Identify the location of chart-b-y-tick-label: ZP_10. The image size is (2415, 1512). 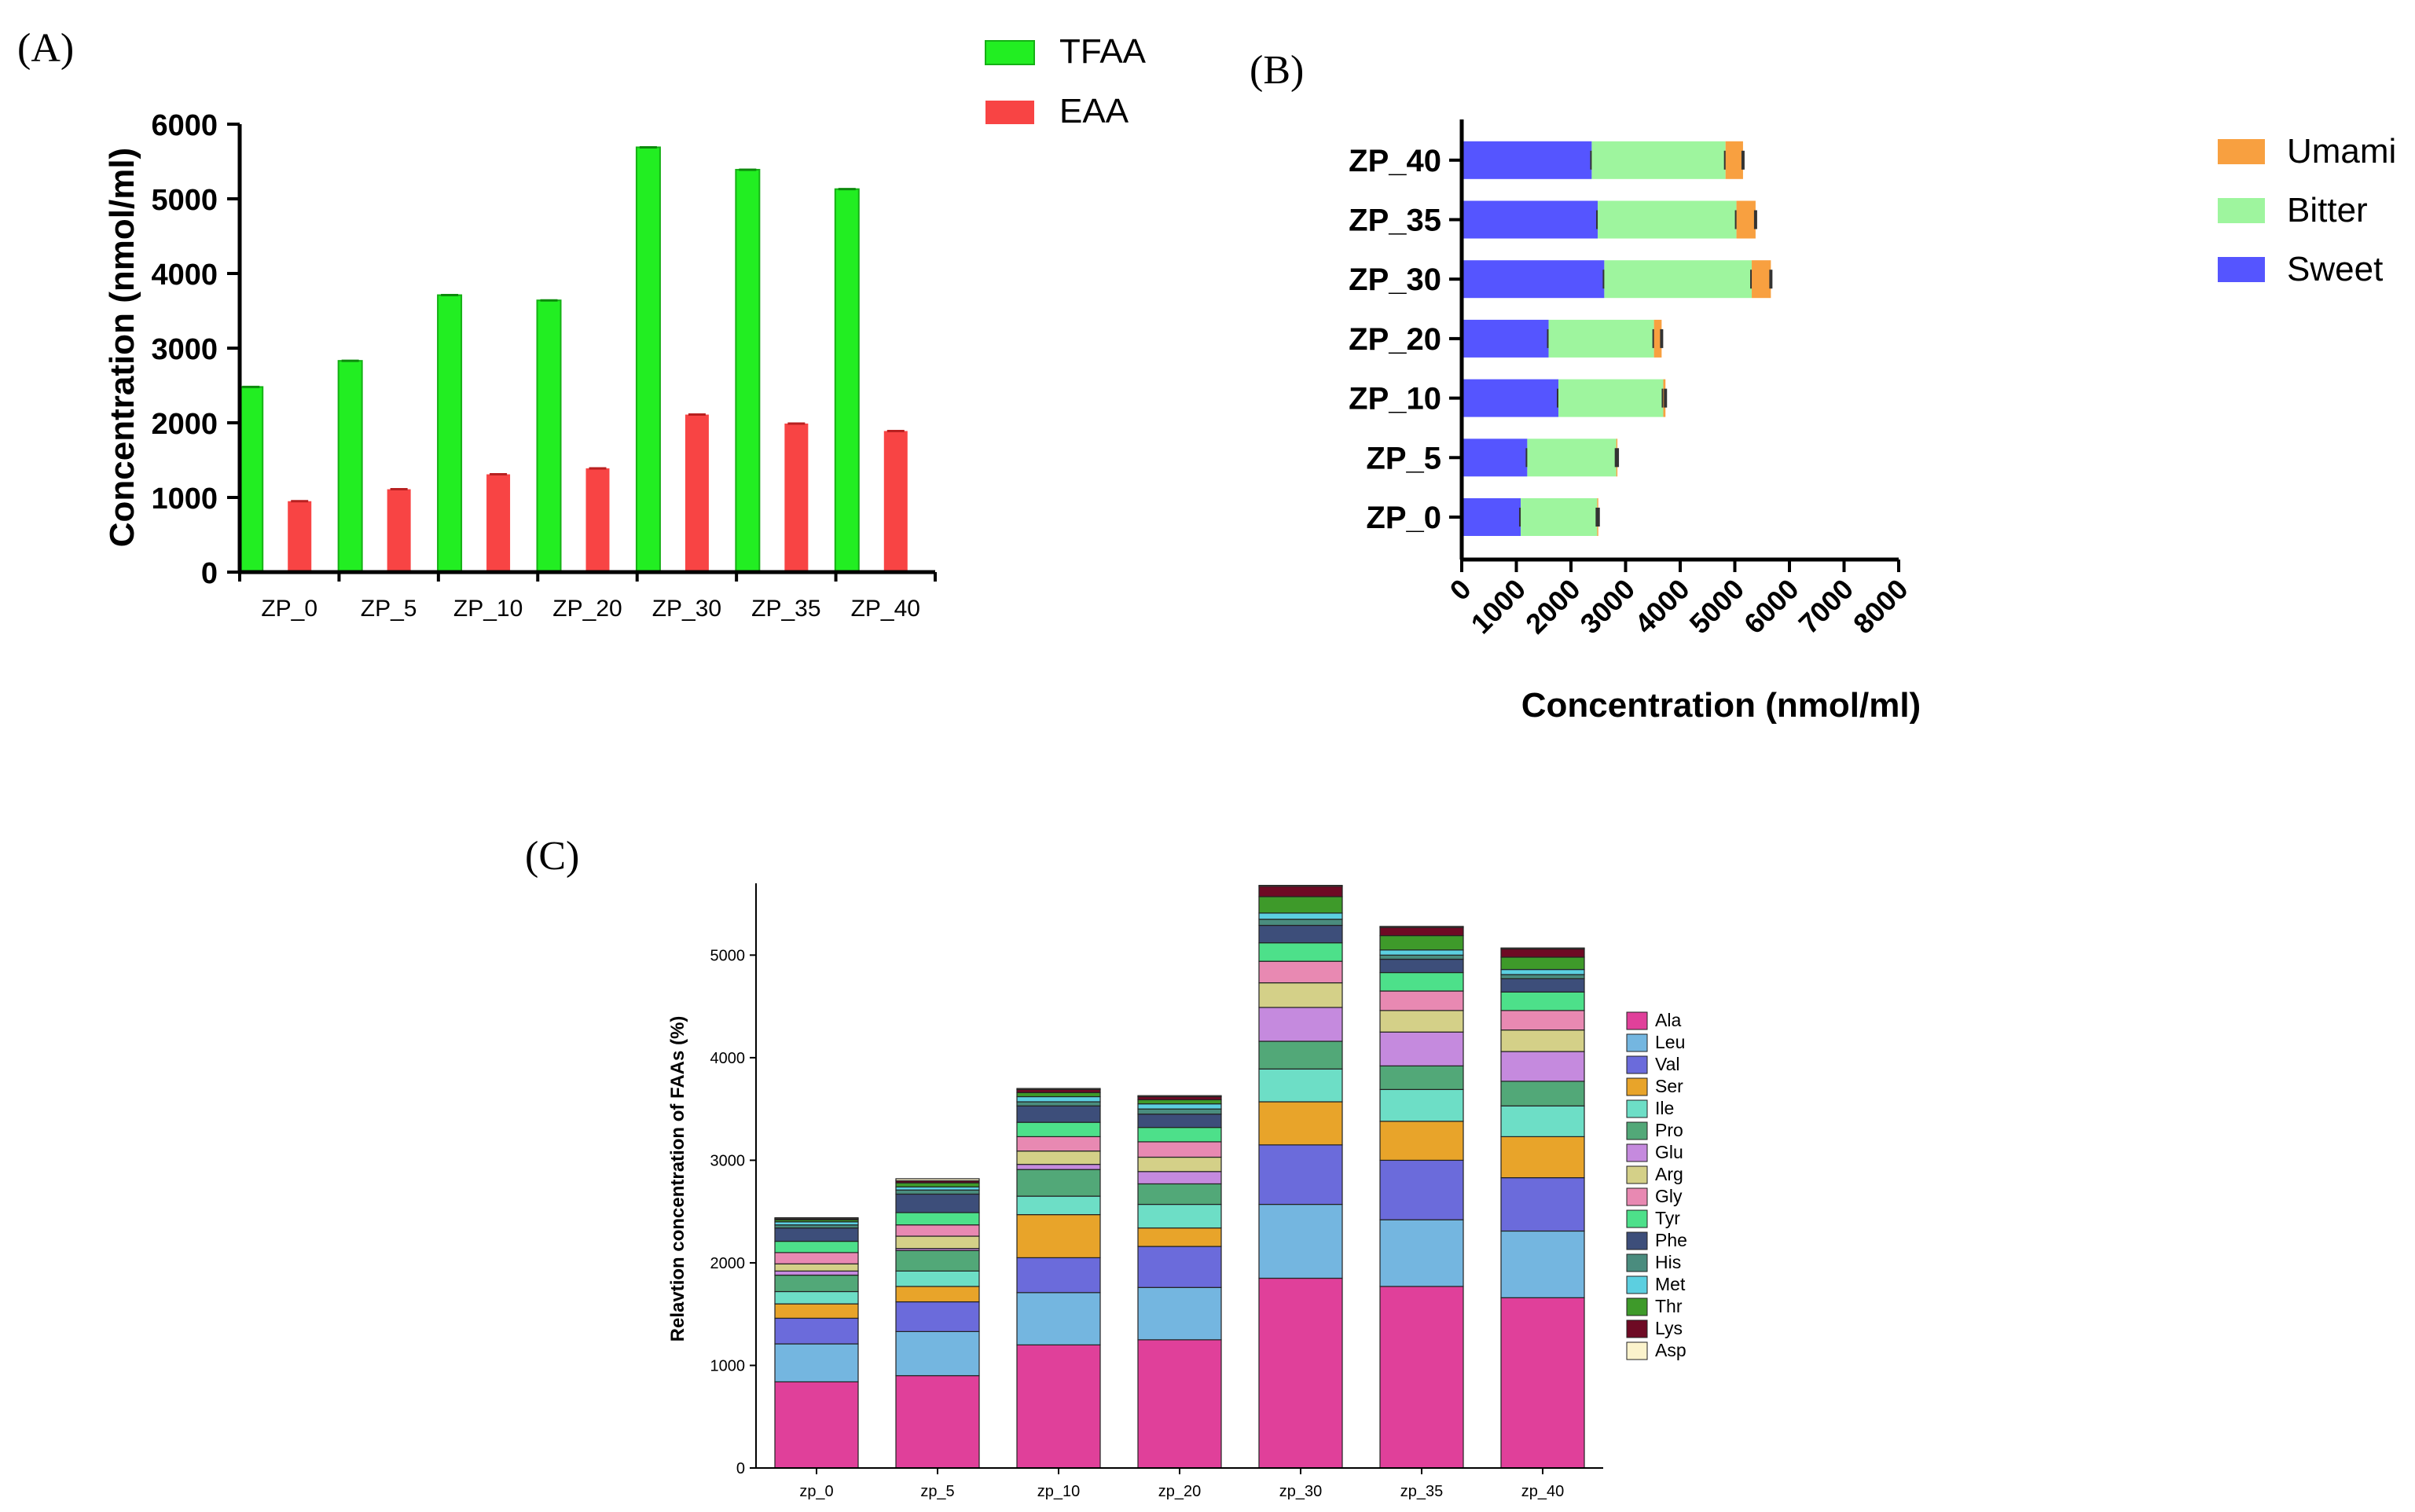
(1395, 400).